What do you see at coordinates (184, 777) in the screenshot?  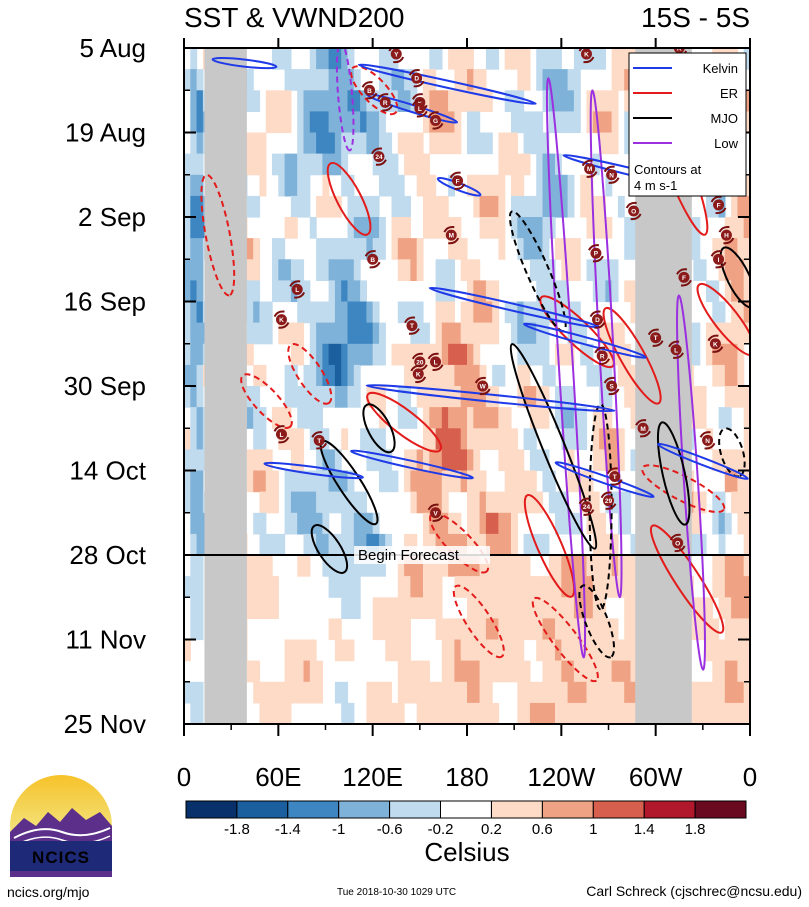 I see `x-tick-label: 0` at bounding box center [184, 777].